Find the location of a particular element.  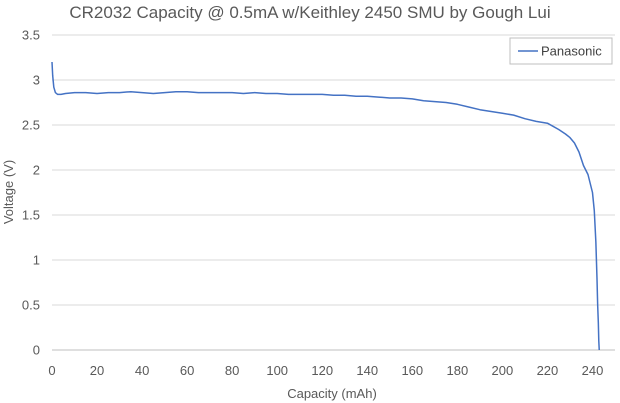

x-tick-label: 220 is located at coordinates (548, 370).